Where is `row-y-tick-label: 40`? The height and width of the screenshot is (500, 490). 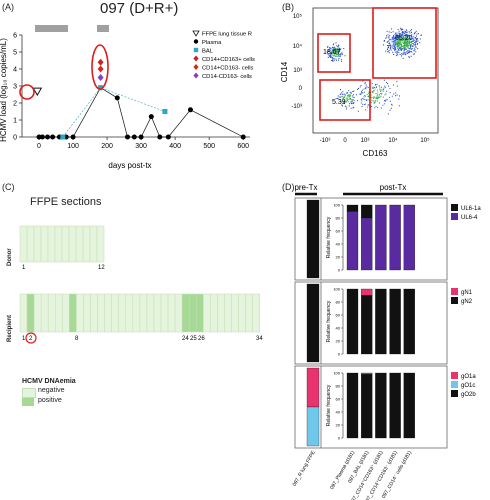 row-y-tick-label: 40 is located at coordinates (338, 328).